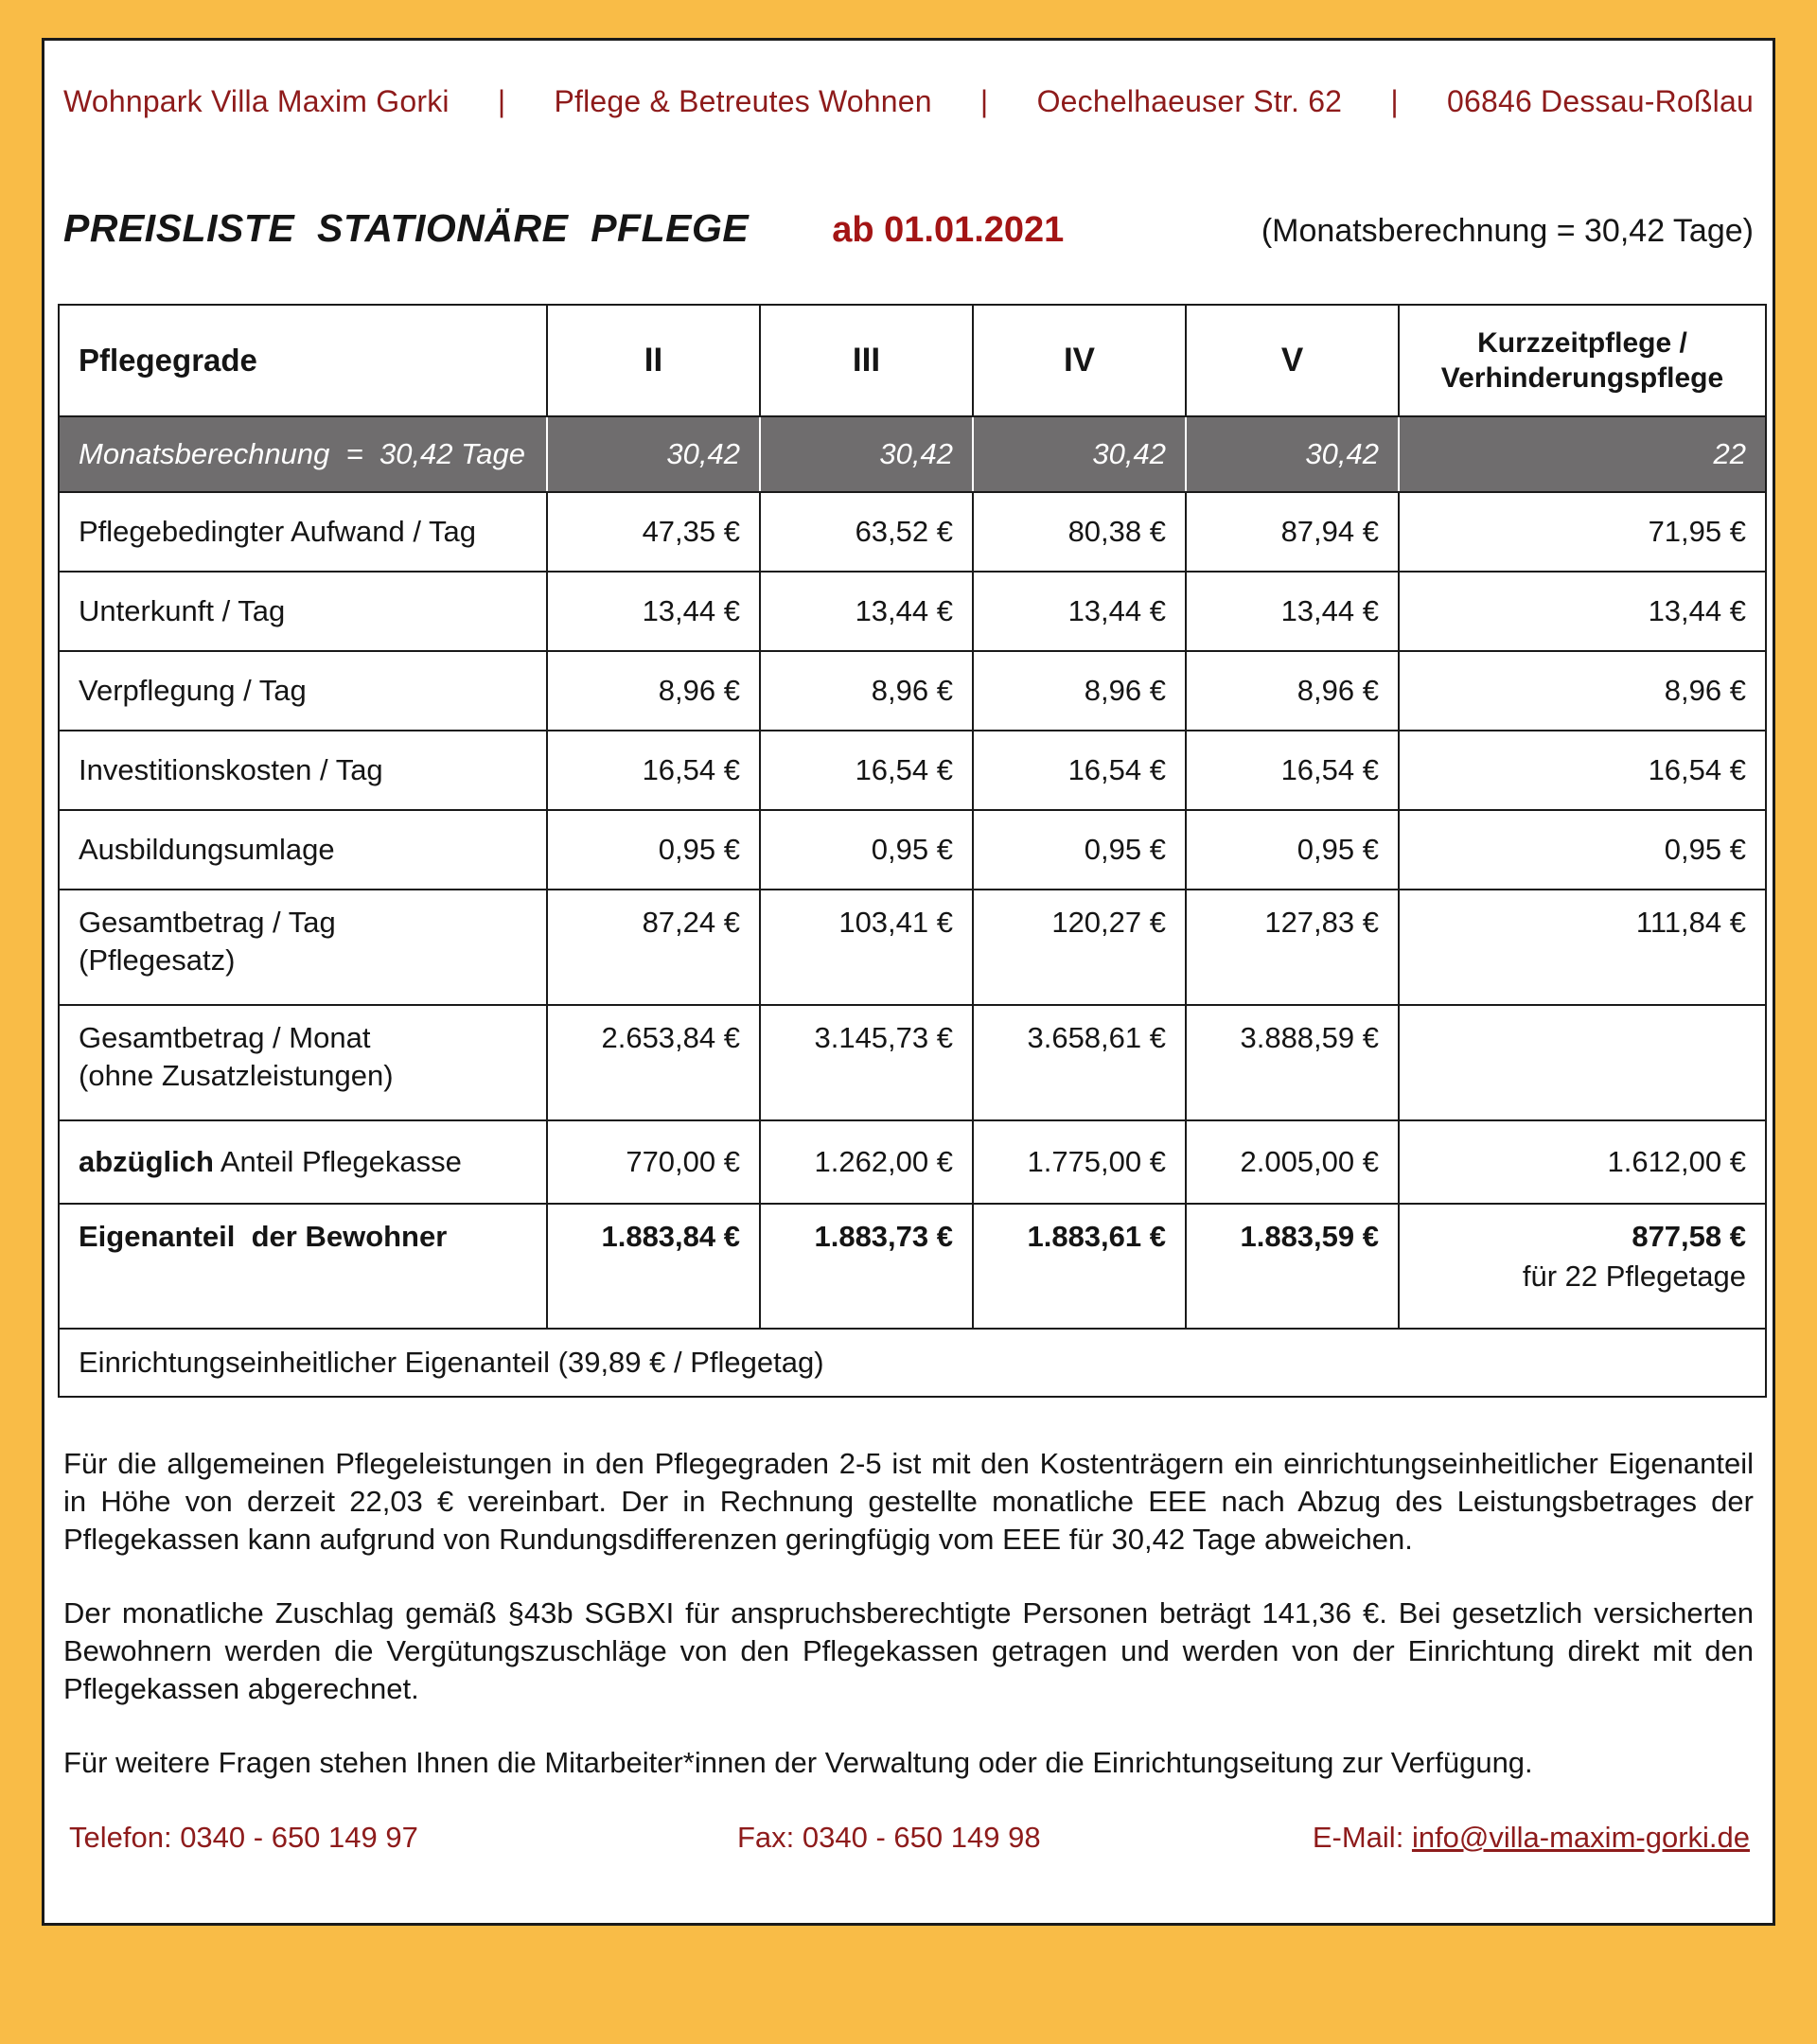  Describe the element at coordinates (866, 1162) in the screenshot. I see `cell-value: 1.262,00 €` at that location.